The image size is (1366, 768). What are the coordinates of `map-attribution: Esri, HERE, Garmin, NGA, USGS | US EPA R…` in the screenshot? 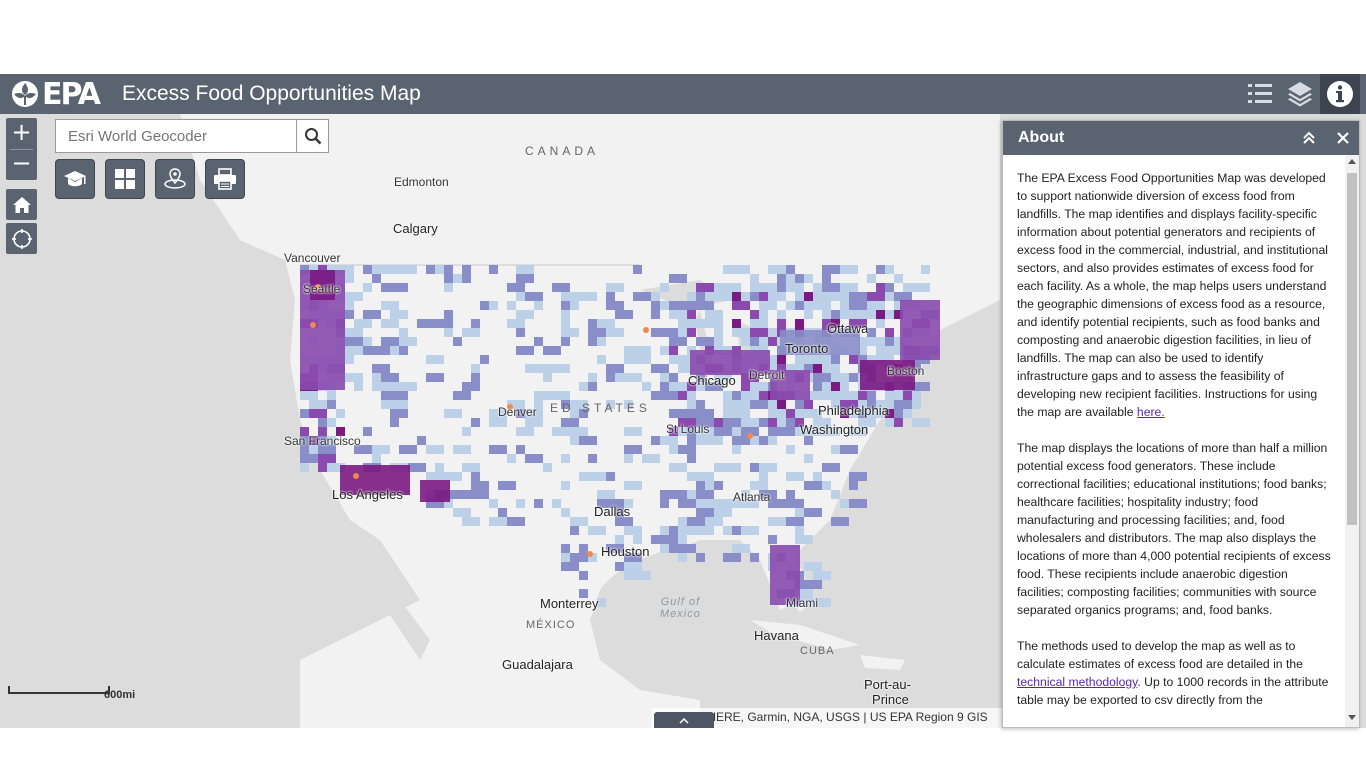 It's located at (827, 718).